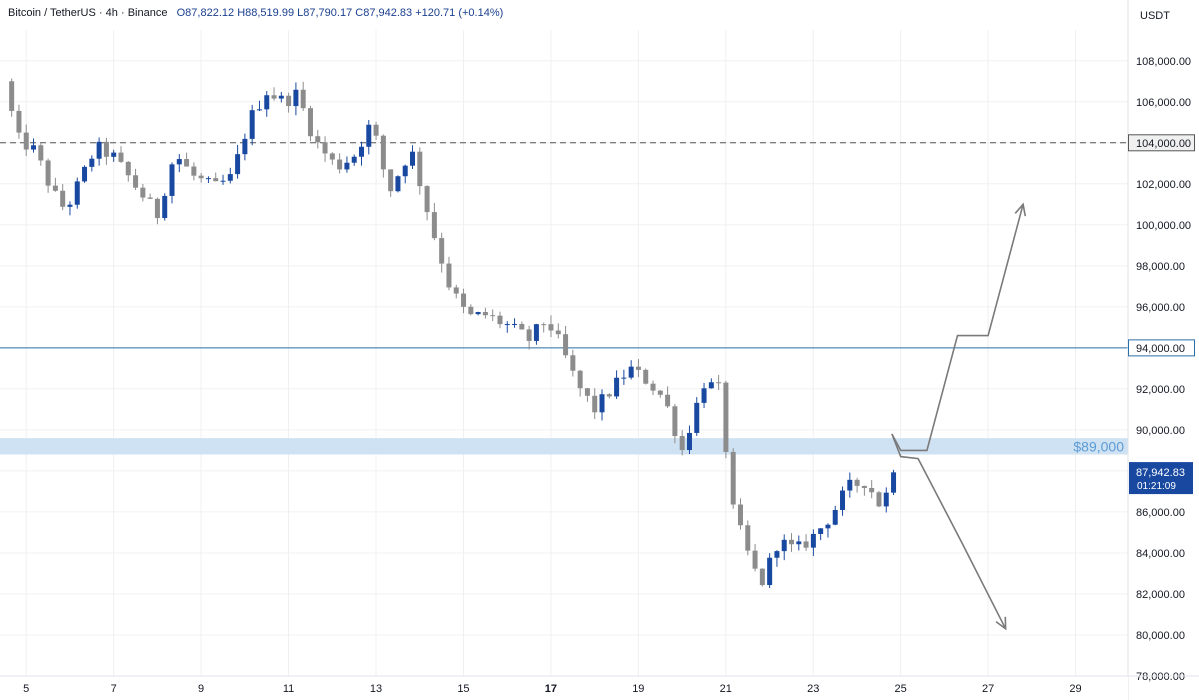  I want to click on time-tick-label: 17, so click(551, 689).